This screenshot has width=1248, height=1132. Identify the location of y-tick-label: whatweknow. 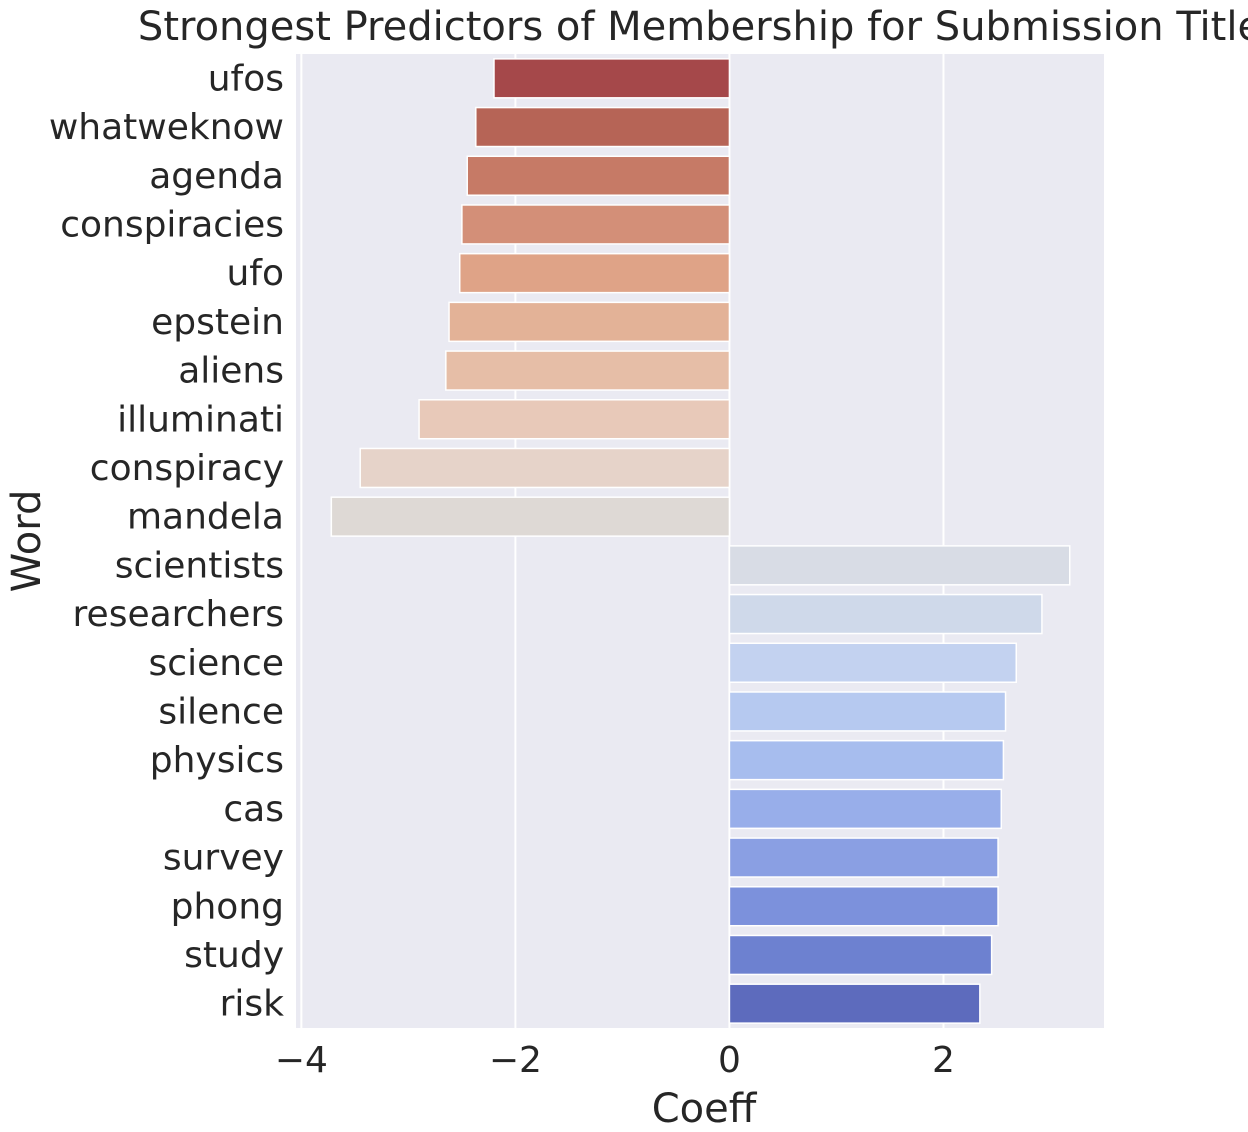
(166, 127).